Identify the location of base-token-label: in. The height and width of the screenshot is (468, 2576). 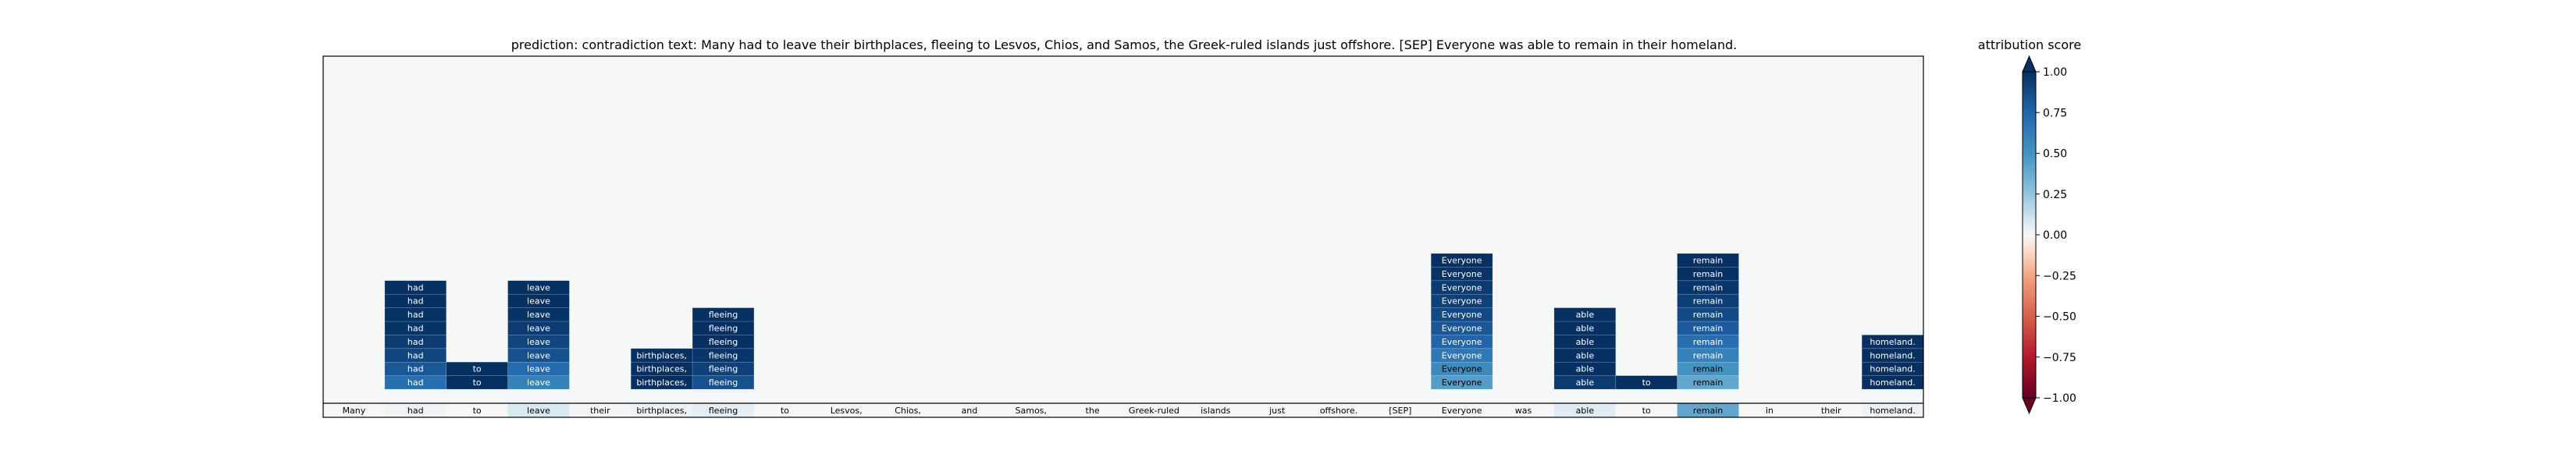
(1770, 411).